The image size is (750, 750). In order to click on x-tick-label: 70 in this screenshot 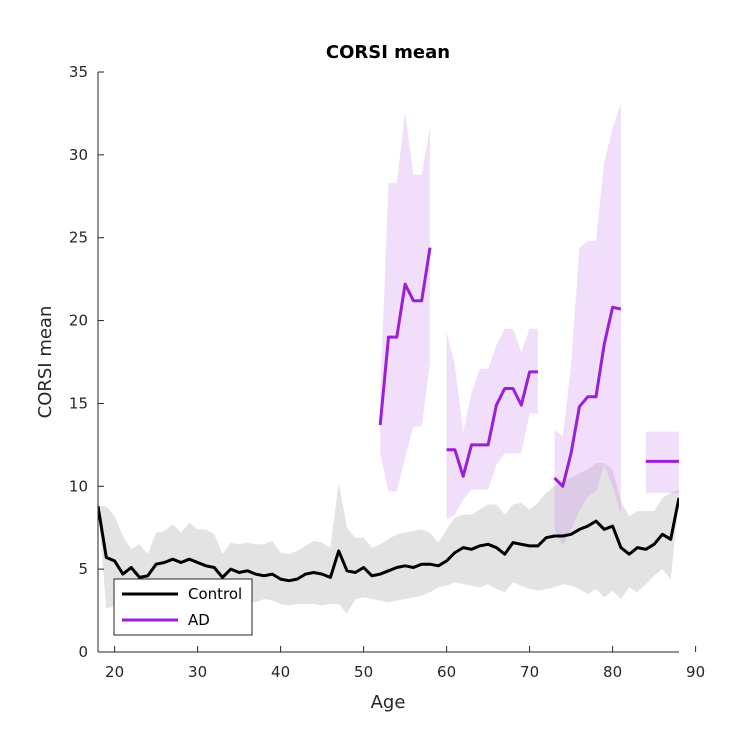, I will do `click(529, 672)`.